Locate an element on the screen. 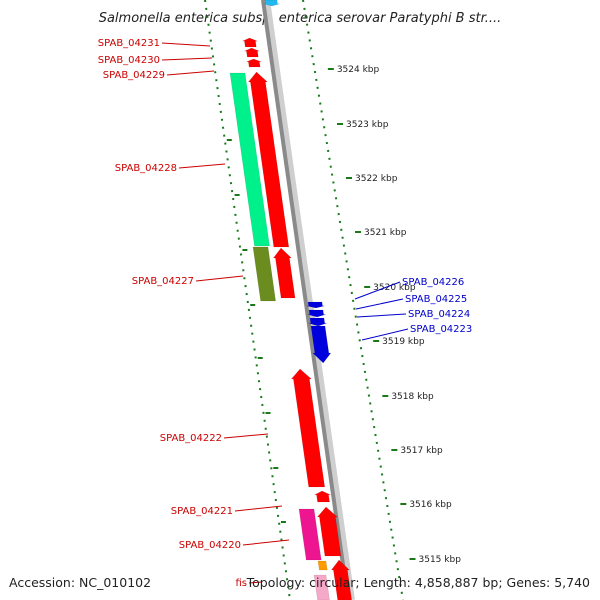  gene-feature-spab04224 is located at coordinates (317, 322).